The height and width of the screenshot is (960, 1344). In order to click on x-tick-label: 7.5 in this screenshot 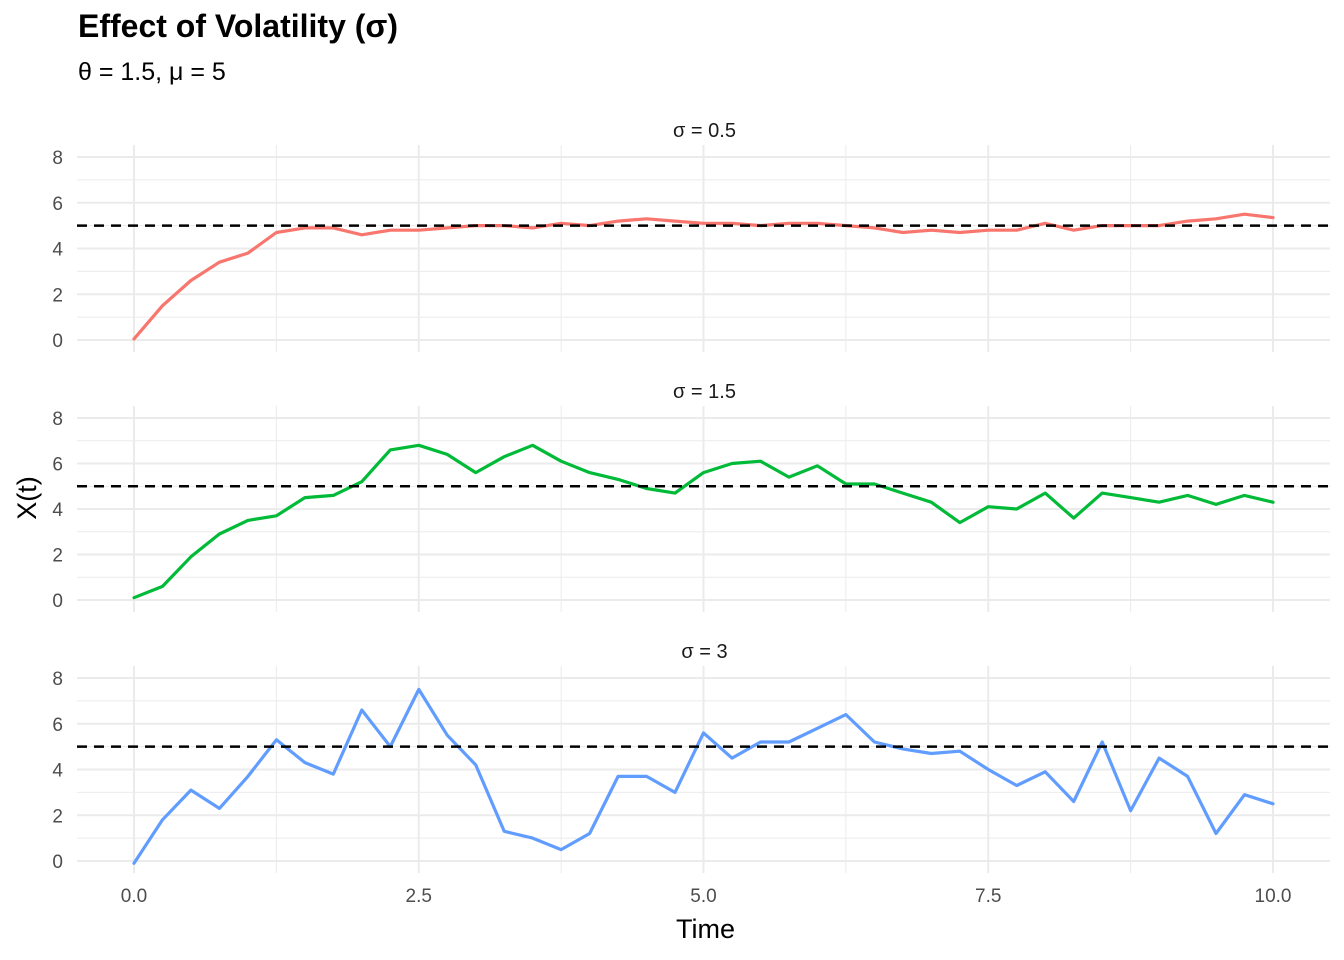, I will do `click(988, 896)`.